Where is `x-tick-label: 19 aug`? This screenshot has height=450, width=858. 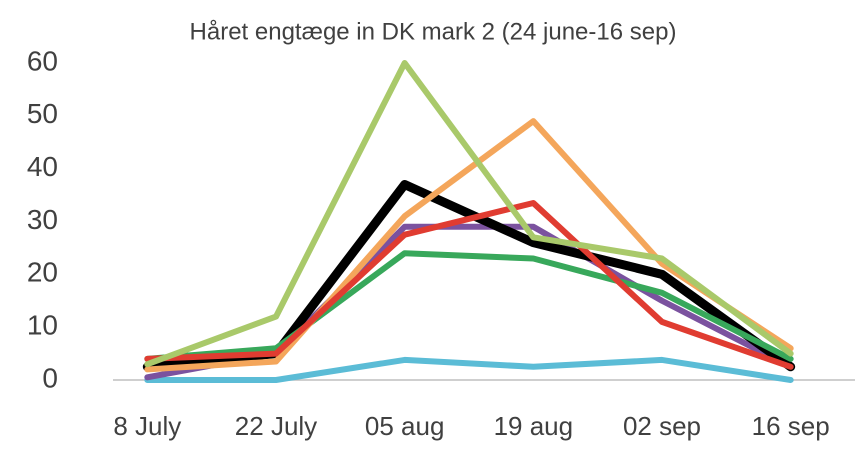 x-tick-label: 19 aug is located at coordinates (534, 426).